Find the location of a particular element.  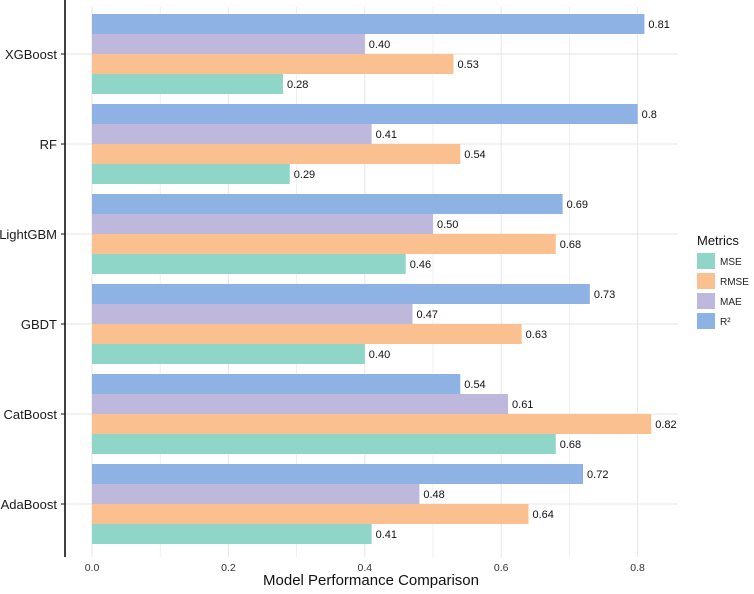

bar-rf-rmse is located at coordinates (276, 154).